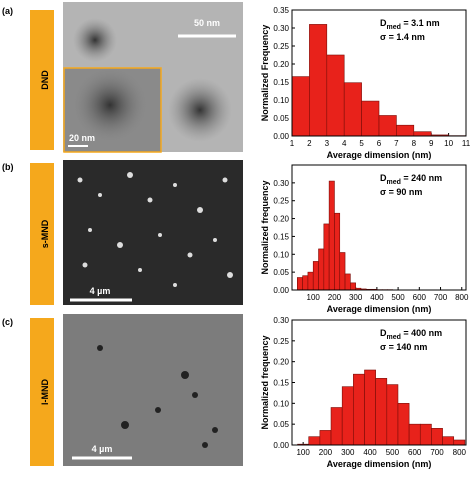 This screenshot has width=474, height=479. Describe the element at coordinates (292, 143) in the screenshot. I see `x-tick-label: 1` at that location.